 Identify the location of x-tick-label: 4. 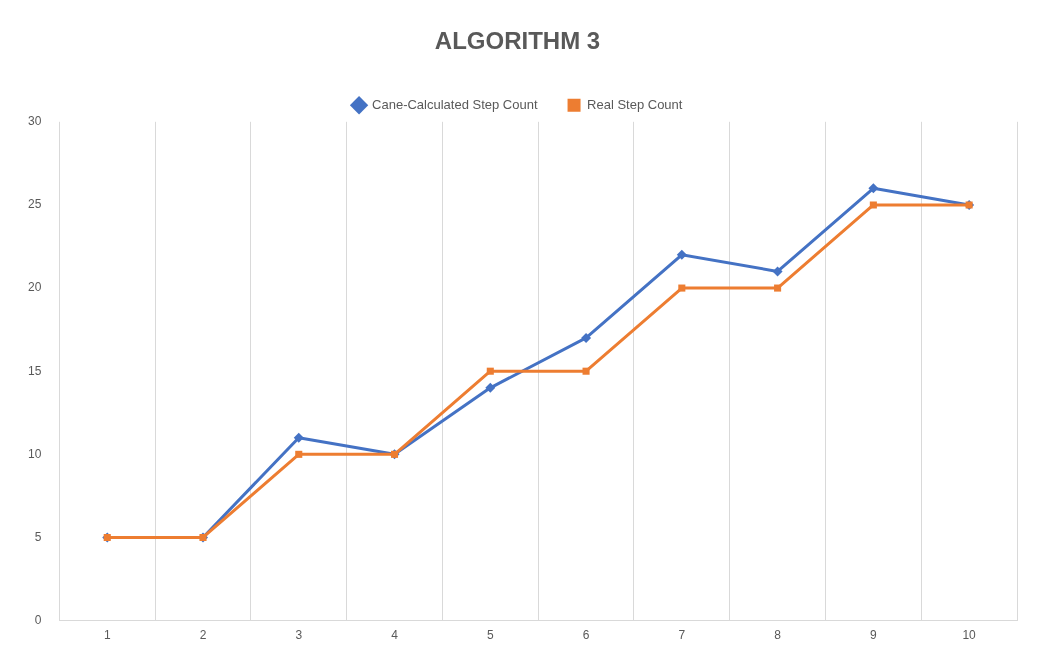
(395, 635).